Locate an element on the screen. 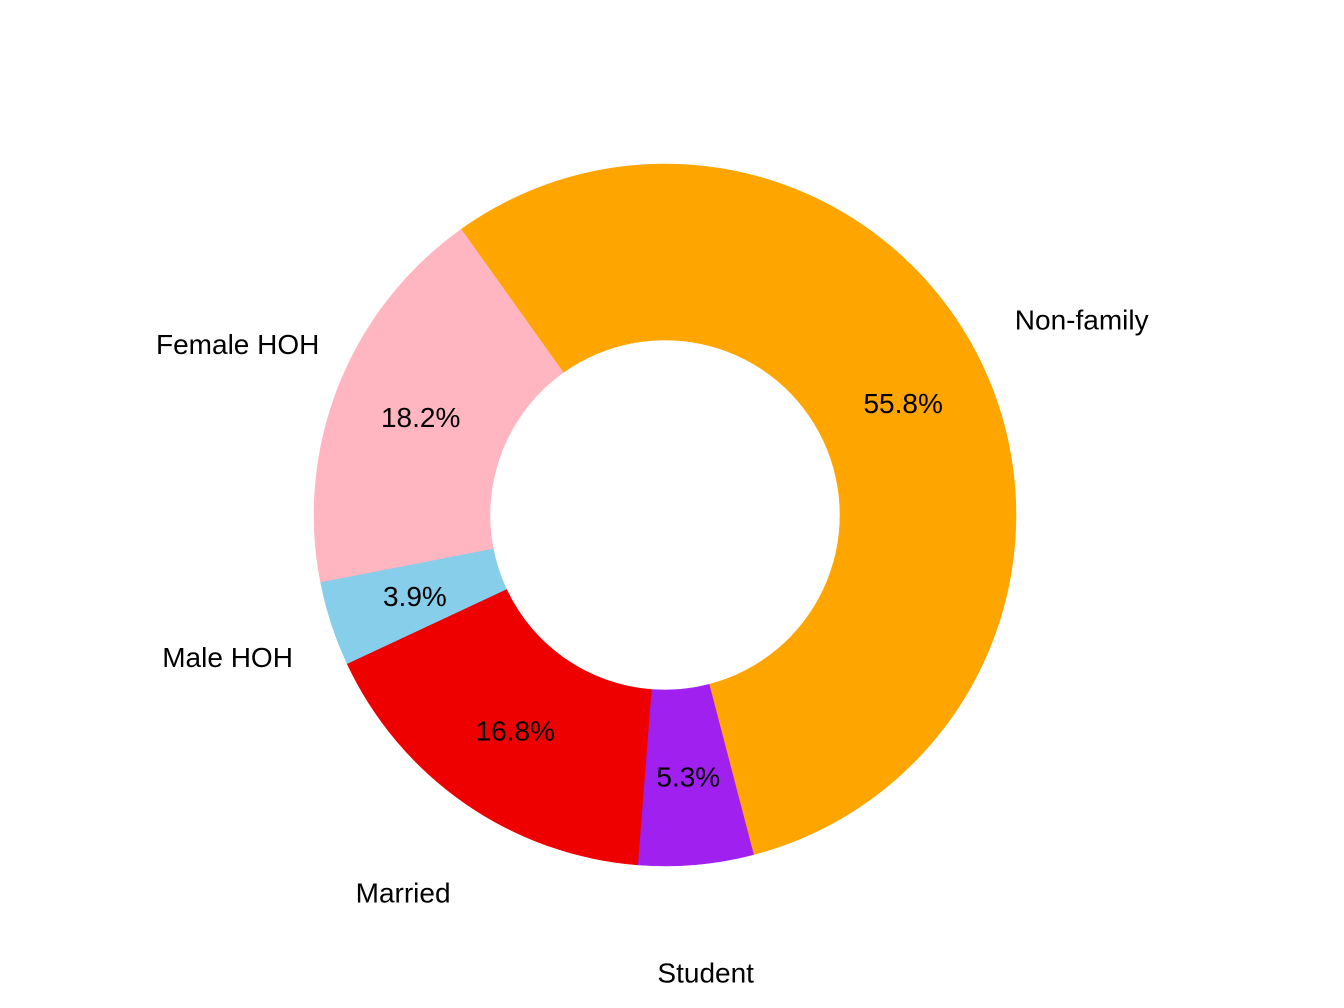  slice-female-hoh is located at coordinates (438, 405).